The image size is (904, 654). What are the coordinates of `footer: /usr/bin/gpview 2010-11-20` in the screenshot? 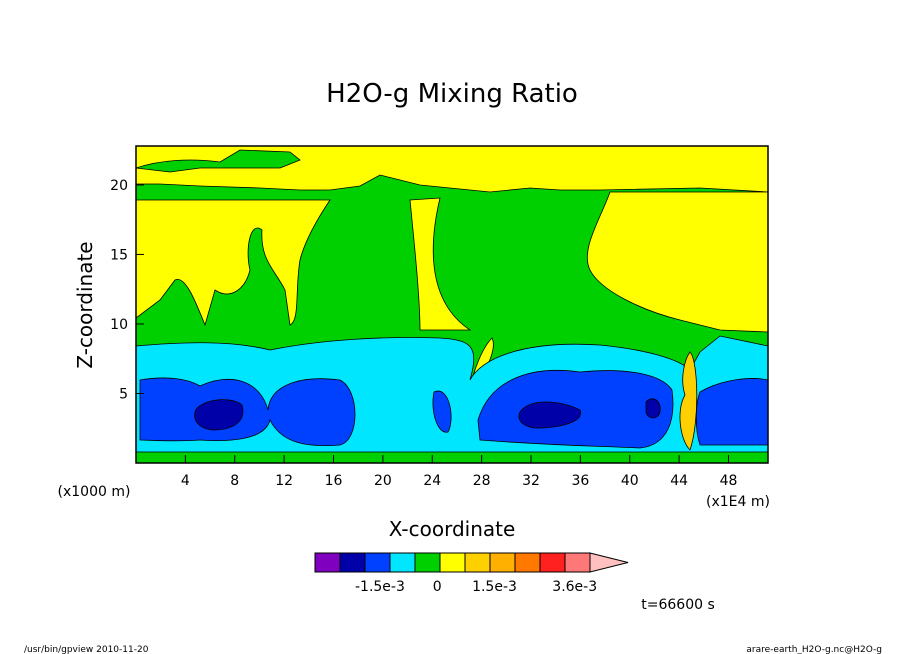 It's located at (86, 649).